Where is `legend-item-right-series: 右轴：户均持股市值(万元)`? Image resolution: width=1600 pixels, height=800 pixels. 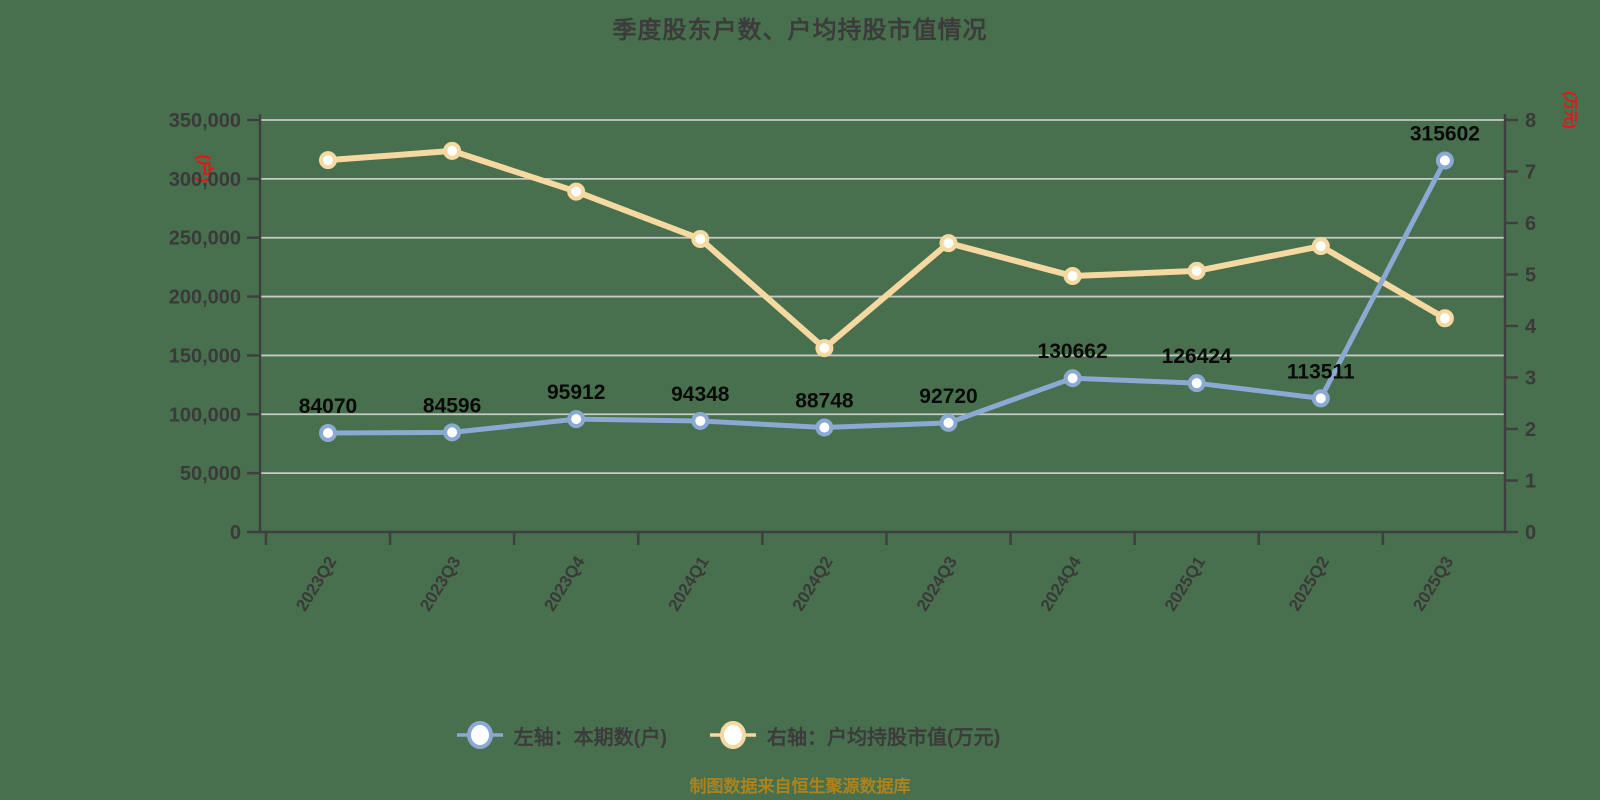
legend-item-right-series: 右轴：户均持股市值(万元) is located at coordinates (854, 735).